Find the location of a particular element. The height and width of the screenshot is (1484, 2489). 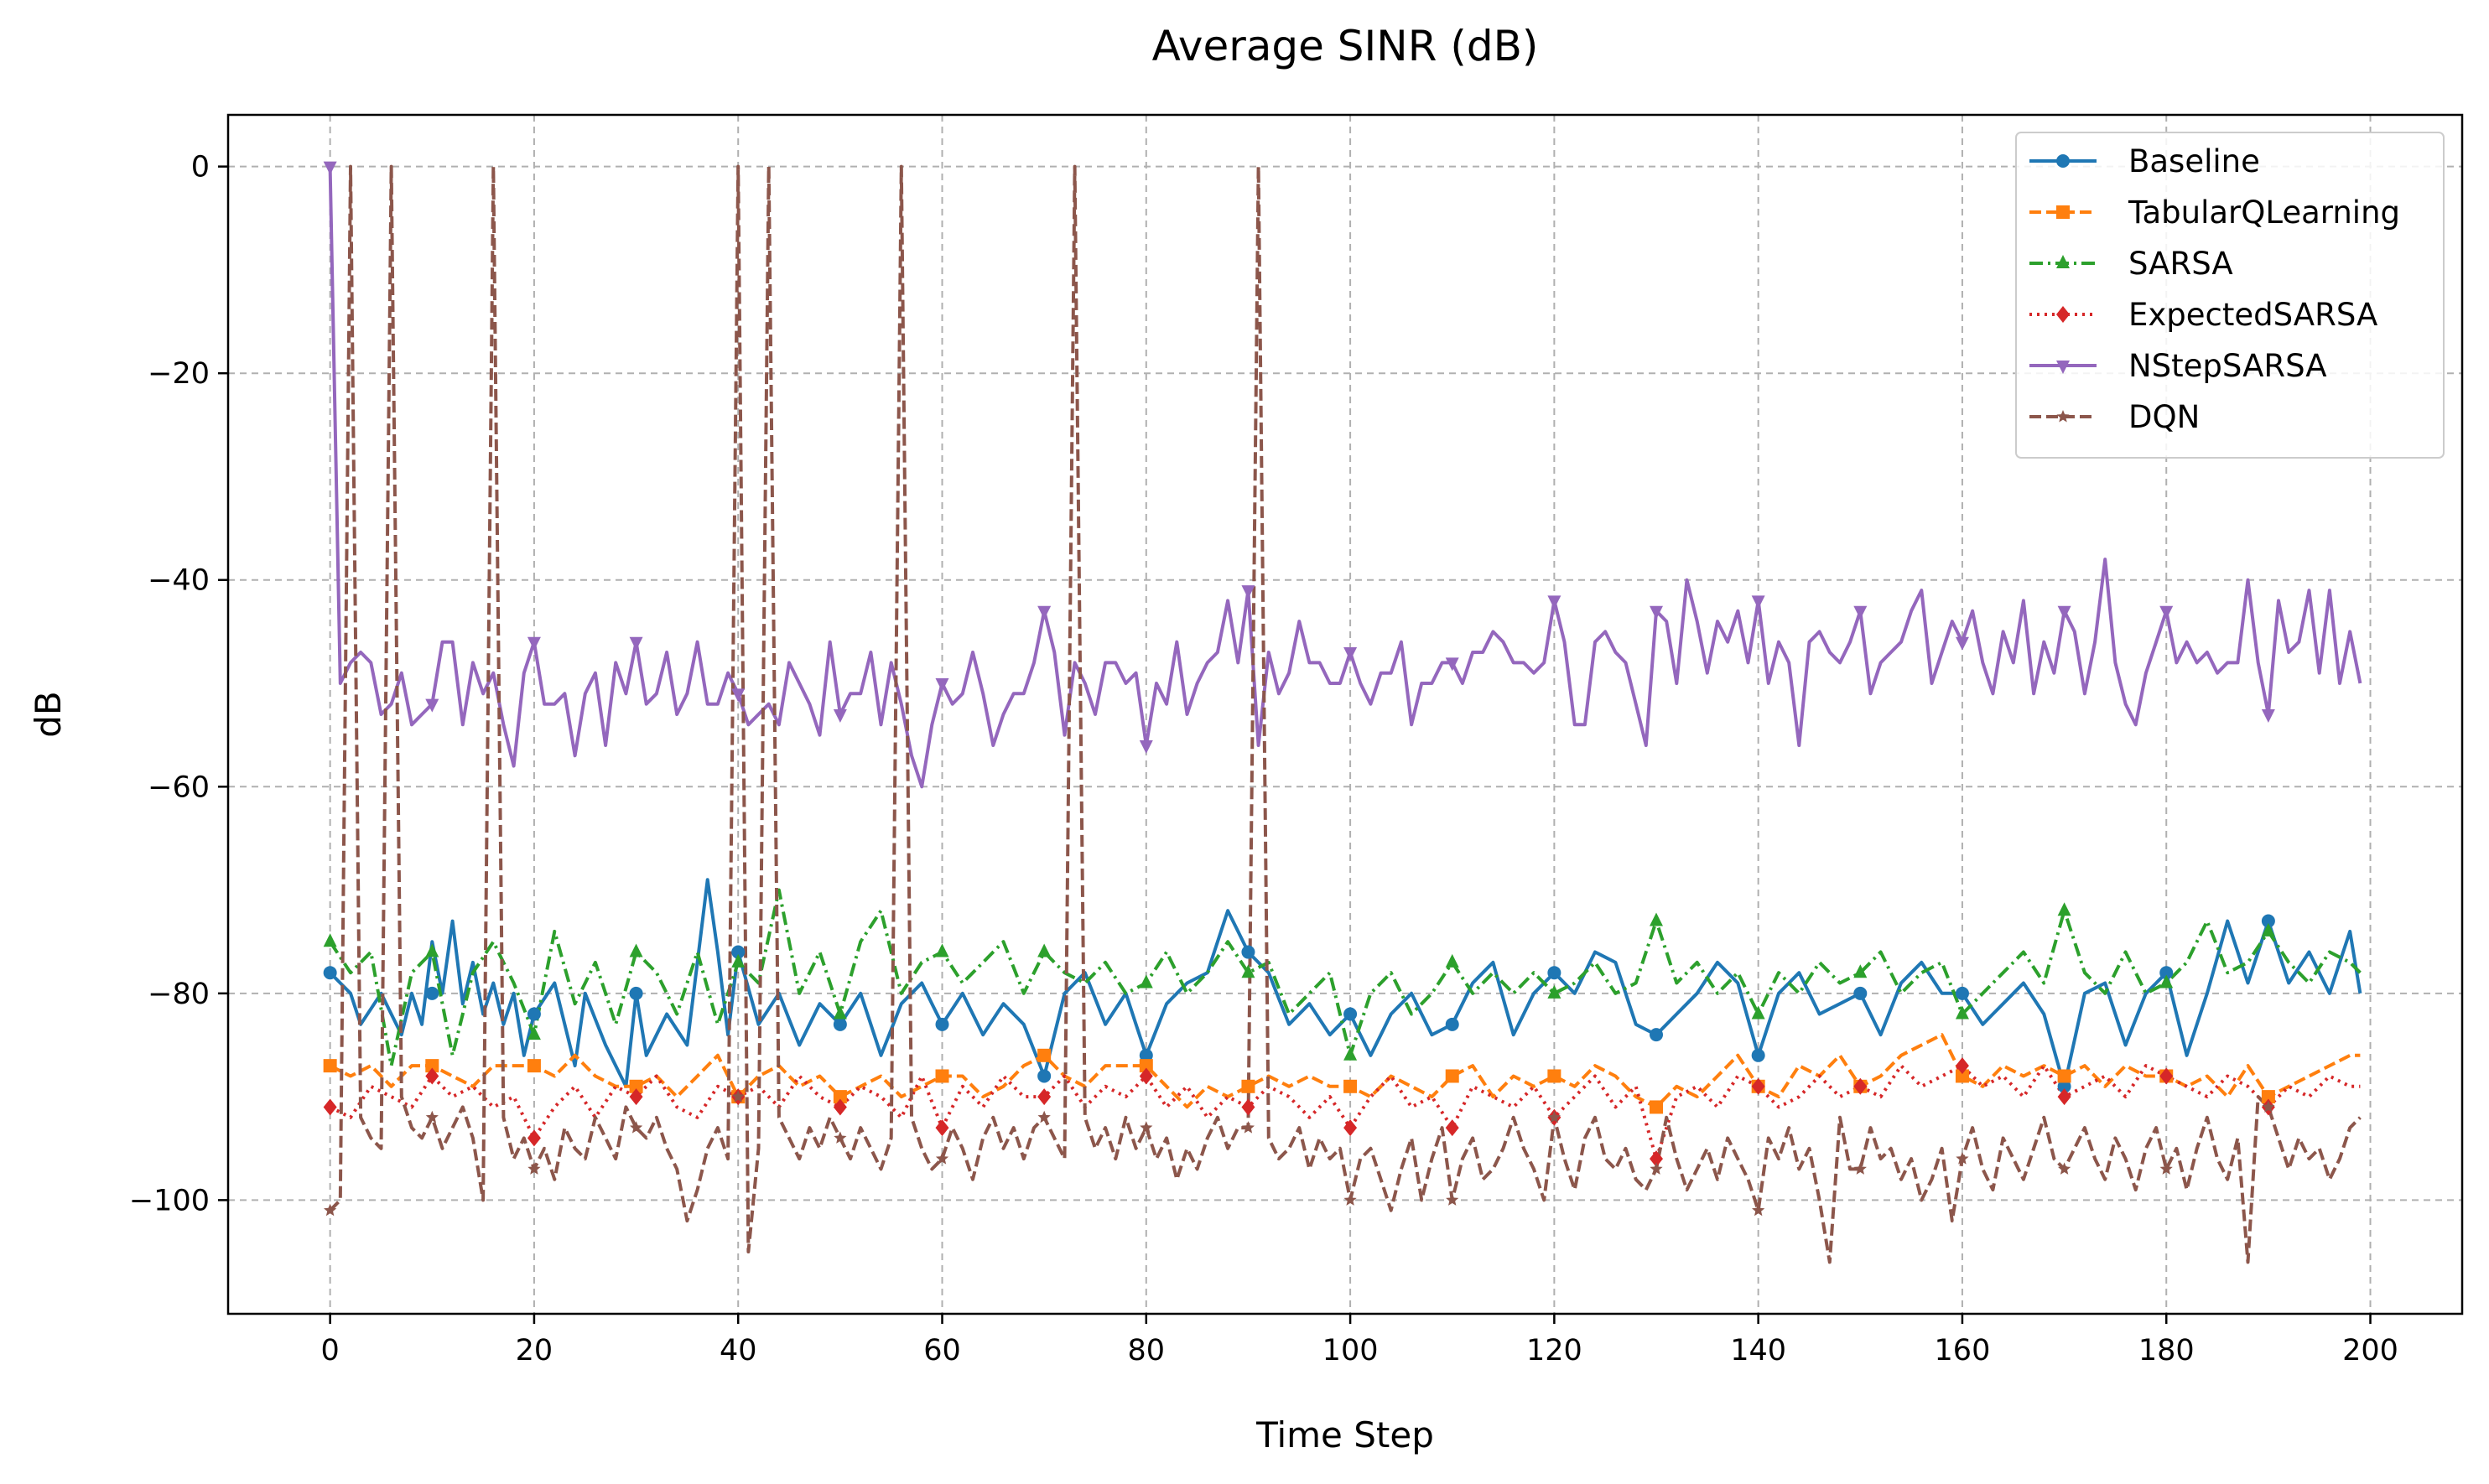

x-tick-label: 180 is located at coordinates (2166, 1350).